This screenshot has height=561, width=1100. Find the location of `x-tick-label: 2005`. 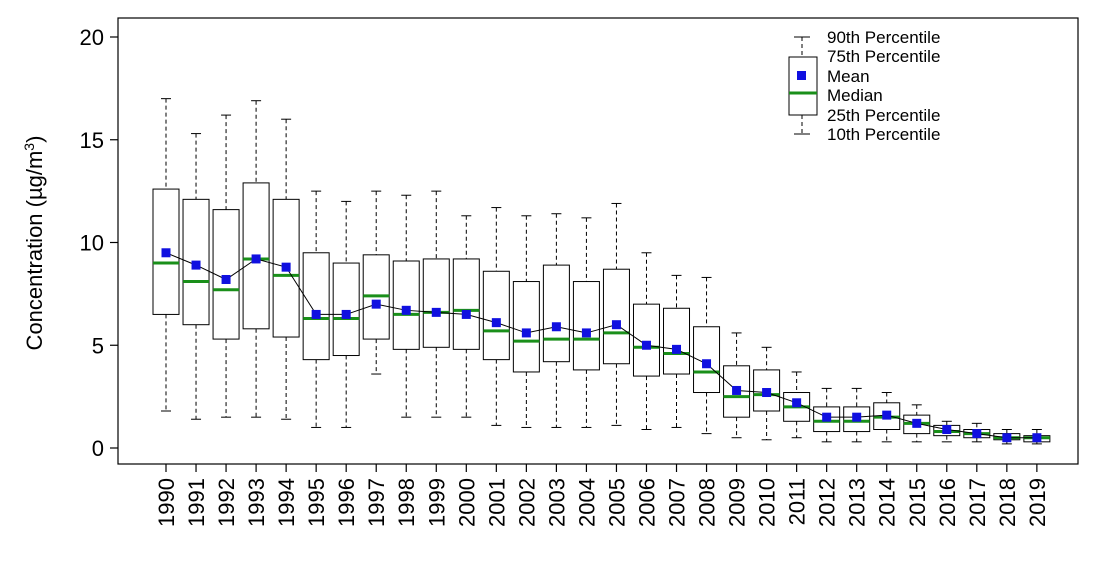

x-tick-label: 2005 is located at coordinates (616, 502).